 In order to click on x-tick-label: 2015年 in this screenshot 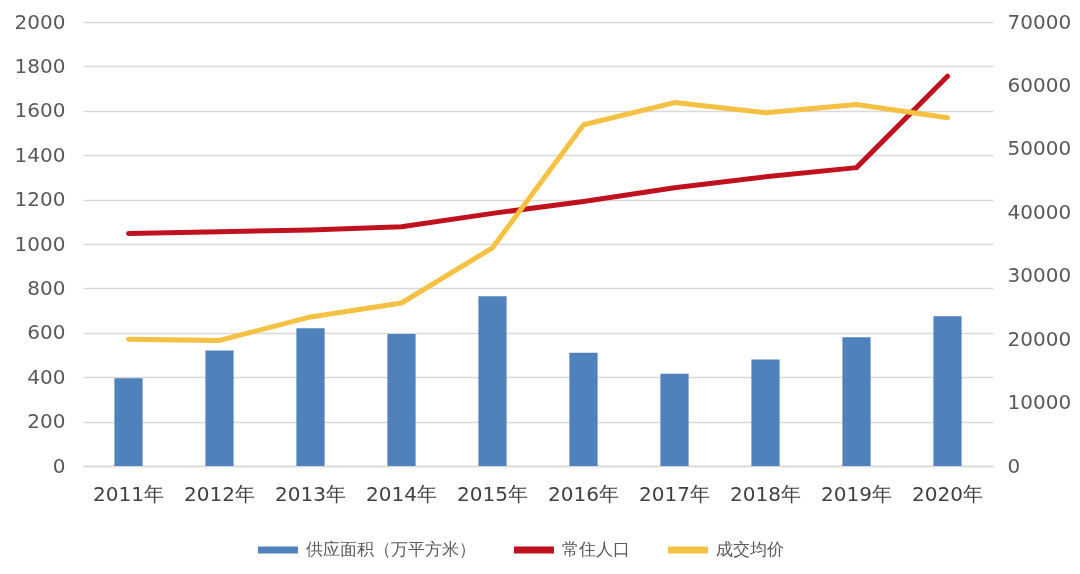, I will do `click(492, 493)`.